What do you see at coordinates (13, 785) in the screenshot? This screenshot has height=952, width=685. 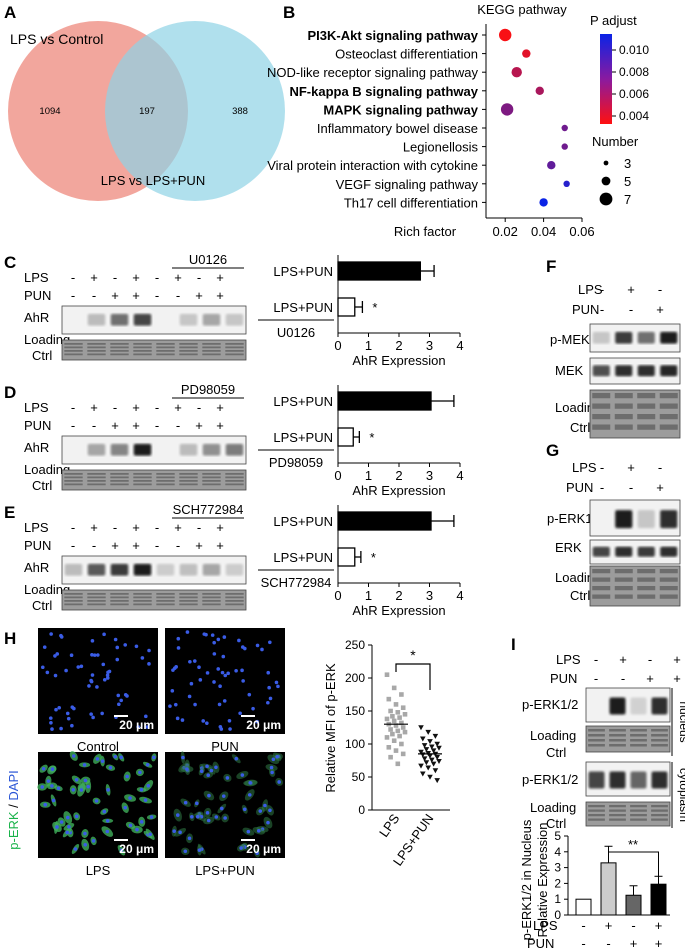 I see `stain-label-dapi: DAPI` at bounding box center [13, 785].